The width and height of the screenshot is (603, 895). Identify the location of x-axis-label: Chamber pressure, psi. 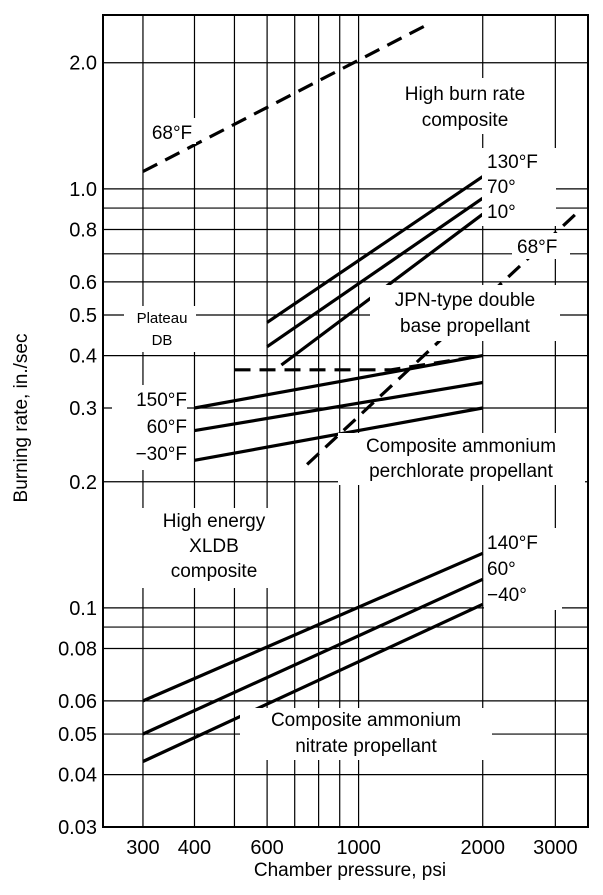
(350, 870).